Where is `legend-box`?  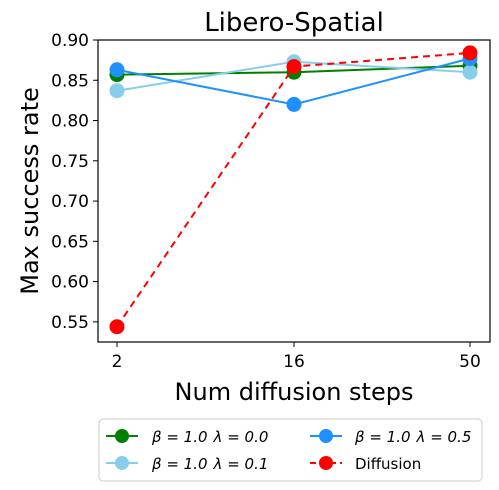 legend-box is located at coordinates (290, 450).